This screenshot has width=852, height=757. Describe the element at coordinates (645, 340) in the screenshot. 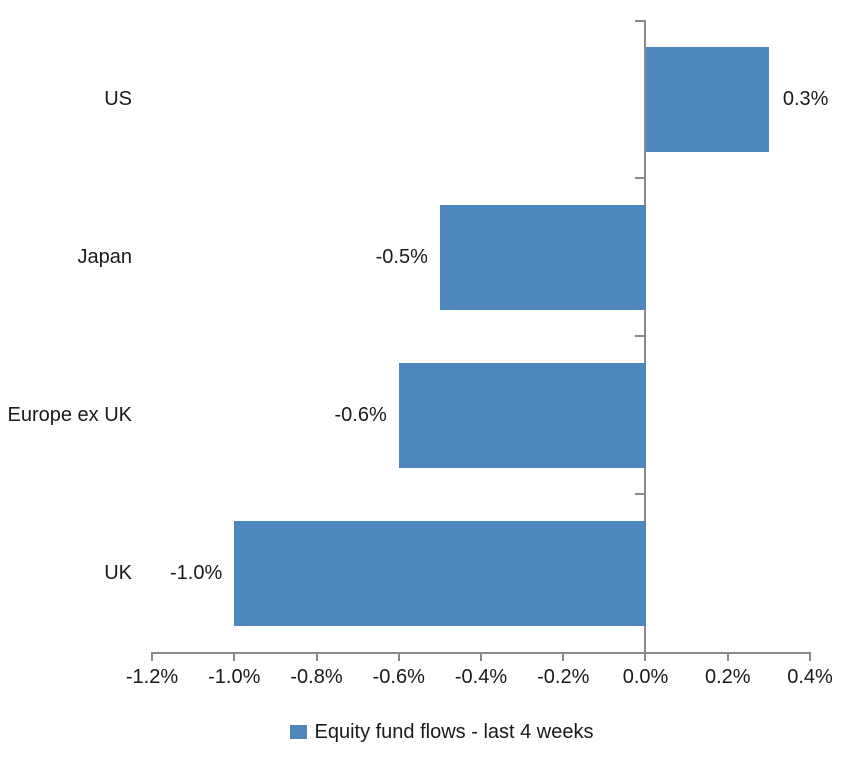

I see `y-axis-line` at that location.